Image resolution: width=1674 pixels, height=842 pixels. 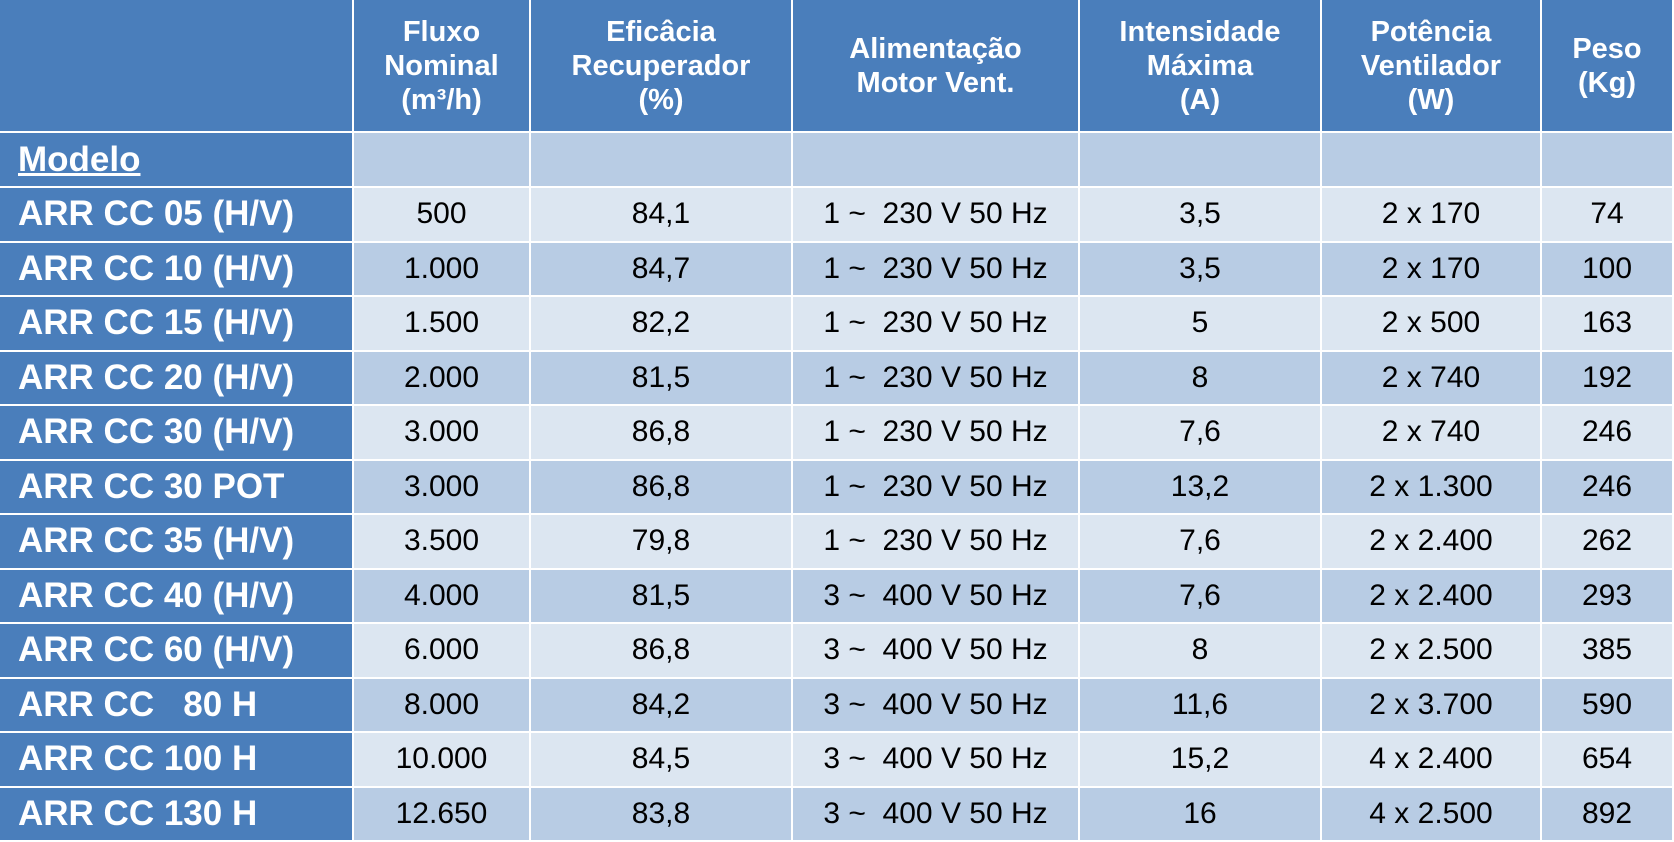 I want to click on table-cell: 3.500, so click(x=442, y=542).